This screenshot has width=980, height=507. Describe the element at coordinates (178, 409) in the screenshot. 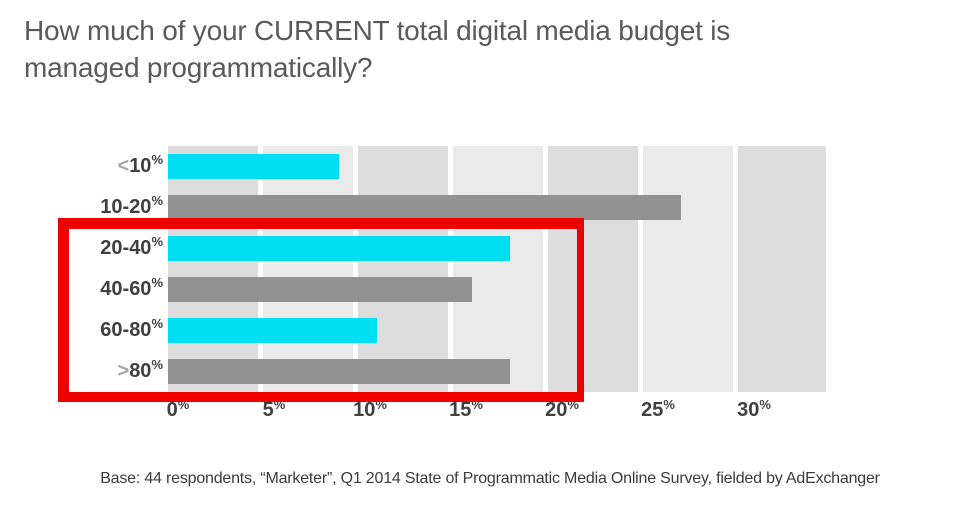

I see `x-axis-tick: 0%` at that location.